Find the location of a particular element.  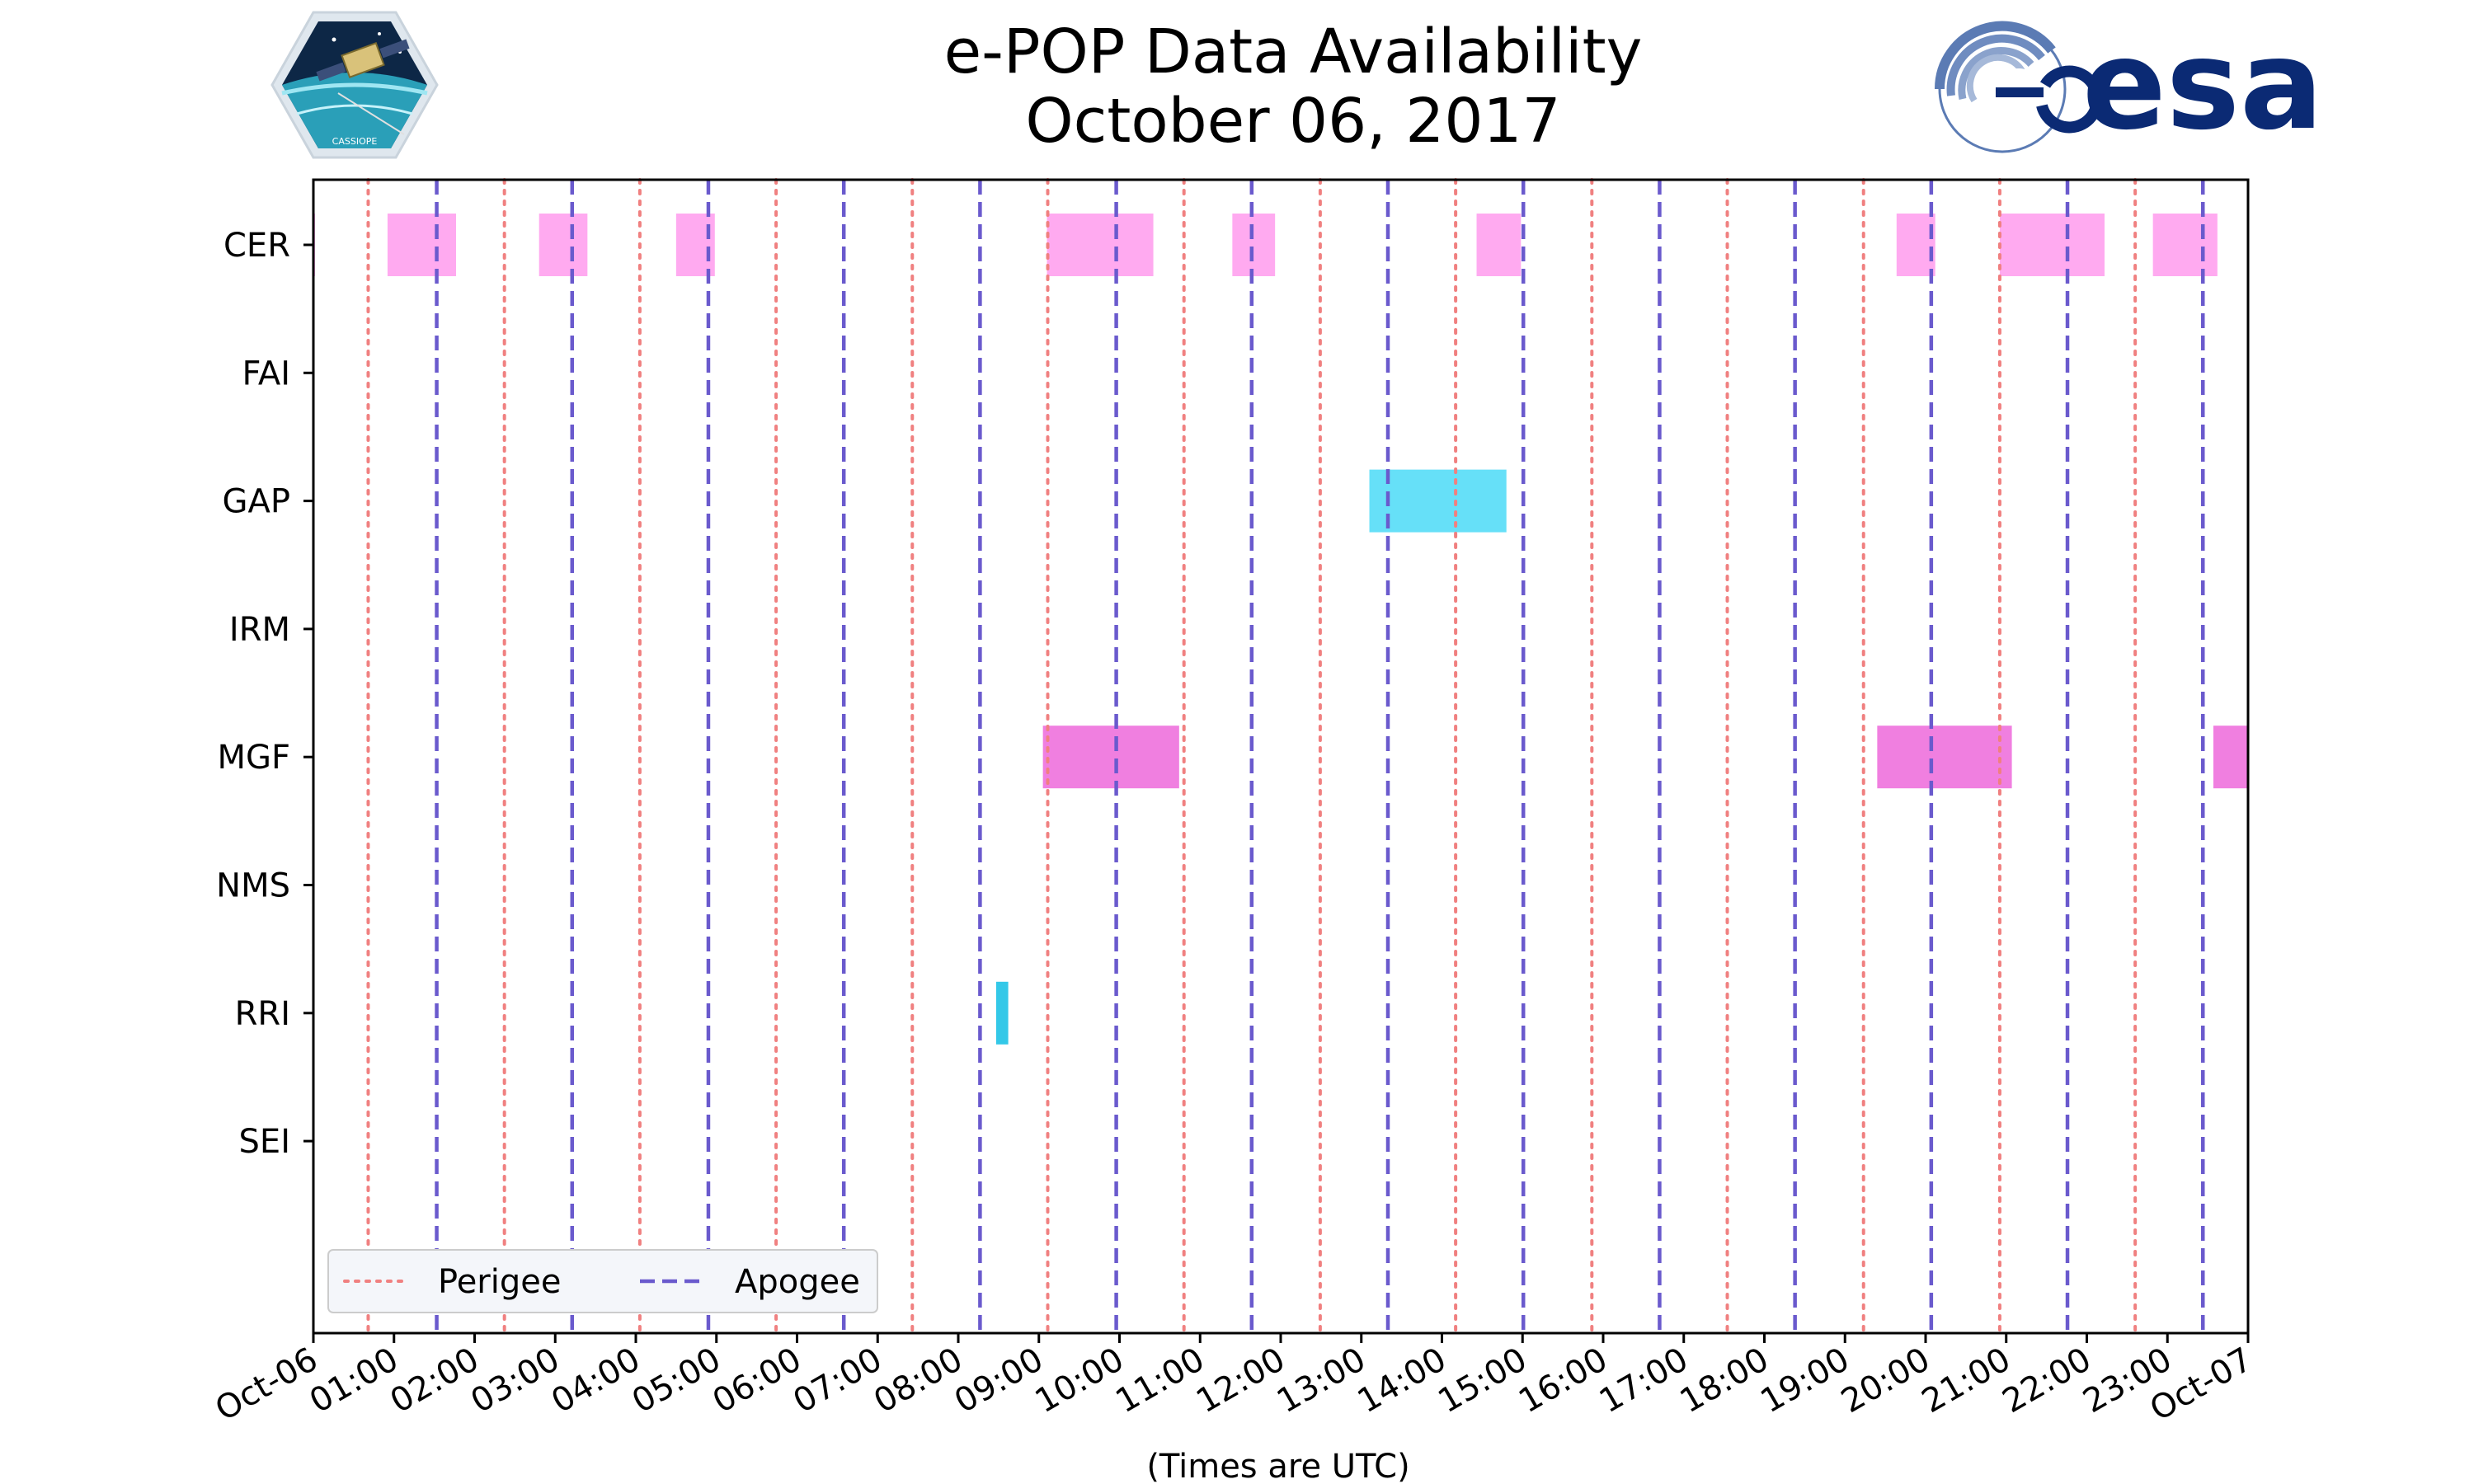

x-tick-label: 14:00 is located at coordinates (1402, 1381).